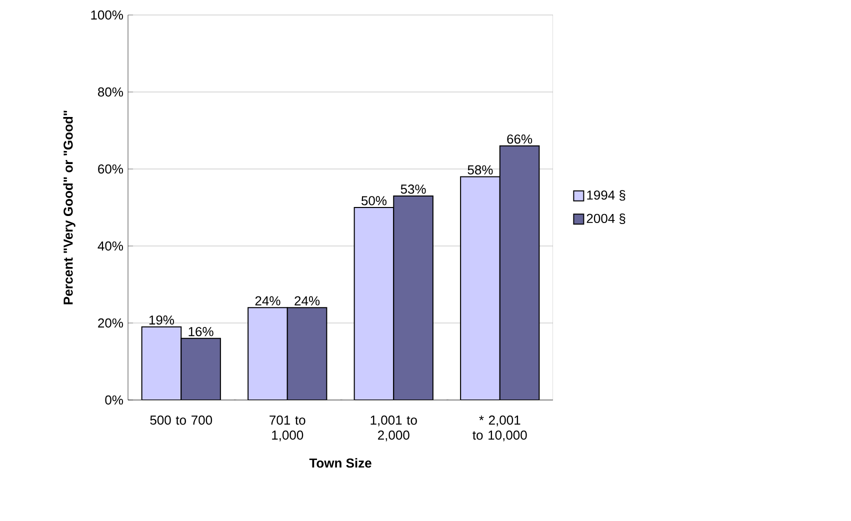 Image resolution: width=851 pixels, height=521 pixels. Describe the element at coordinates (340, 463) in the screenshot. I see `x-axis-title: Town Size` at that location.